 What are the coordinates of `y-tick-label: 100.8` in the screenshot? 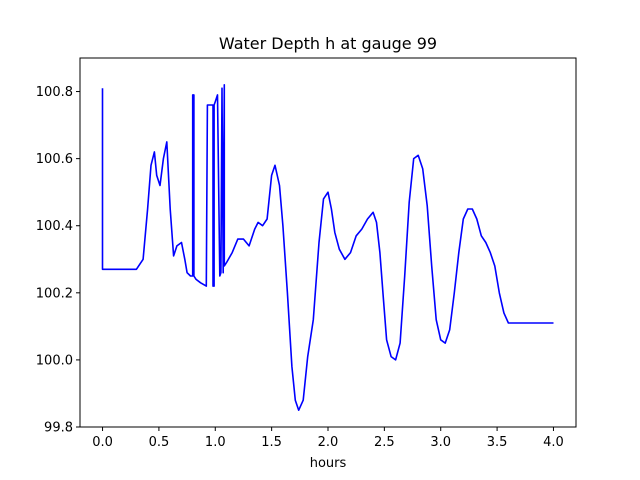 It's located at (54, 92).